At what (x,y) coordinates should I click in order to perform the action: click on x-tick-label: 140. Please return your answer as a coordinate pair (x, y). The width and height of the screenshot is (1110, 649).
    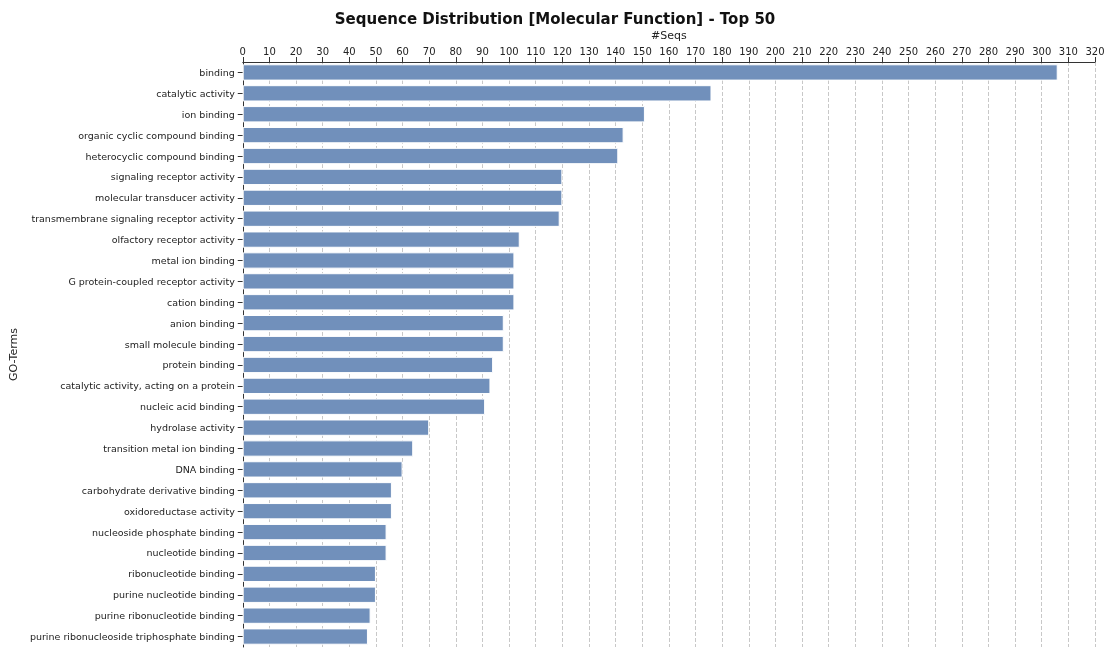
    Looking at the image, I should click on (616, 51).